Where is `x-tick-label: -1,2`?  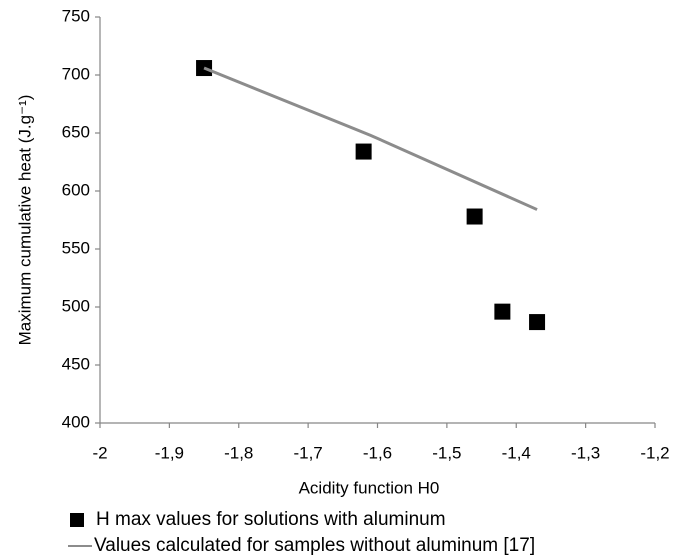
x-tick-label: -1,2 is located at coordinates (654, 452).